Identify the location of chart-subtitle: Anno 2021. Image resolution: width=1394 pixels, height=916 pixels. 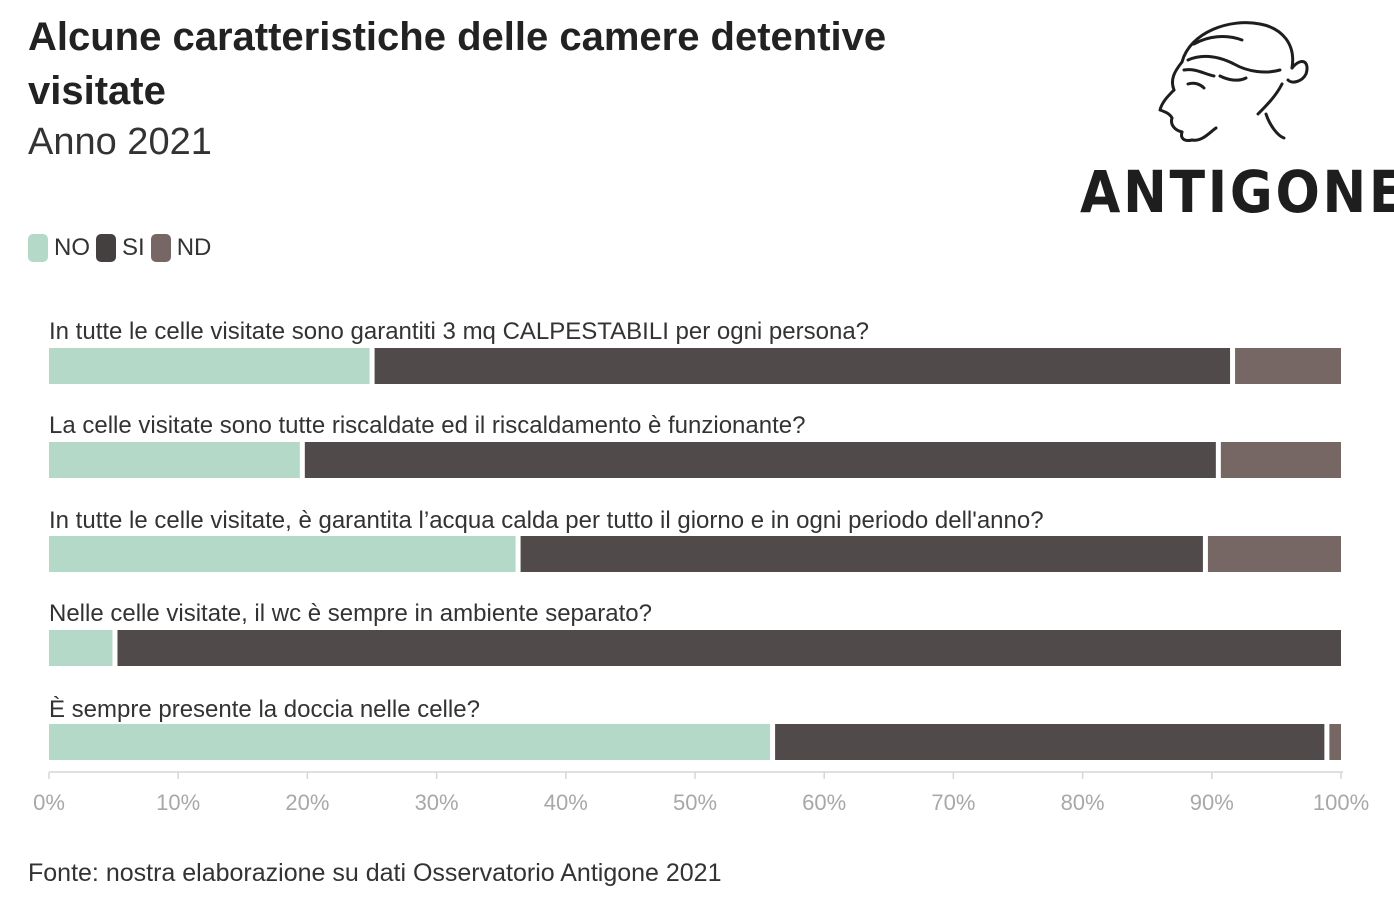
(120, 142).